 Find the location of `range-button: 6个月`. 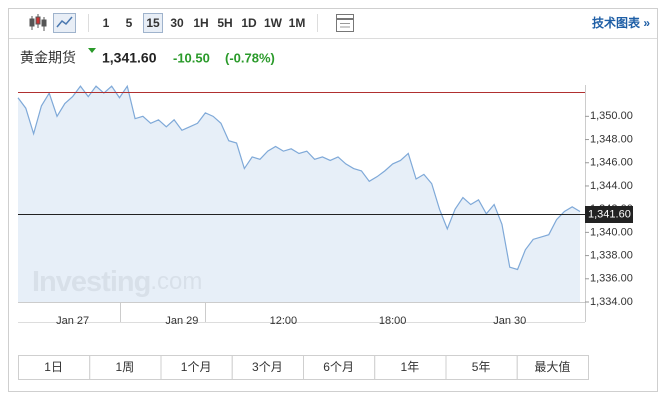

range-button: 6个月 is located at coordinates (338, 367).